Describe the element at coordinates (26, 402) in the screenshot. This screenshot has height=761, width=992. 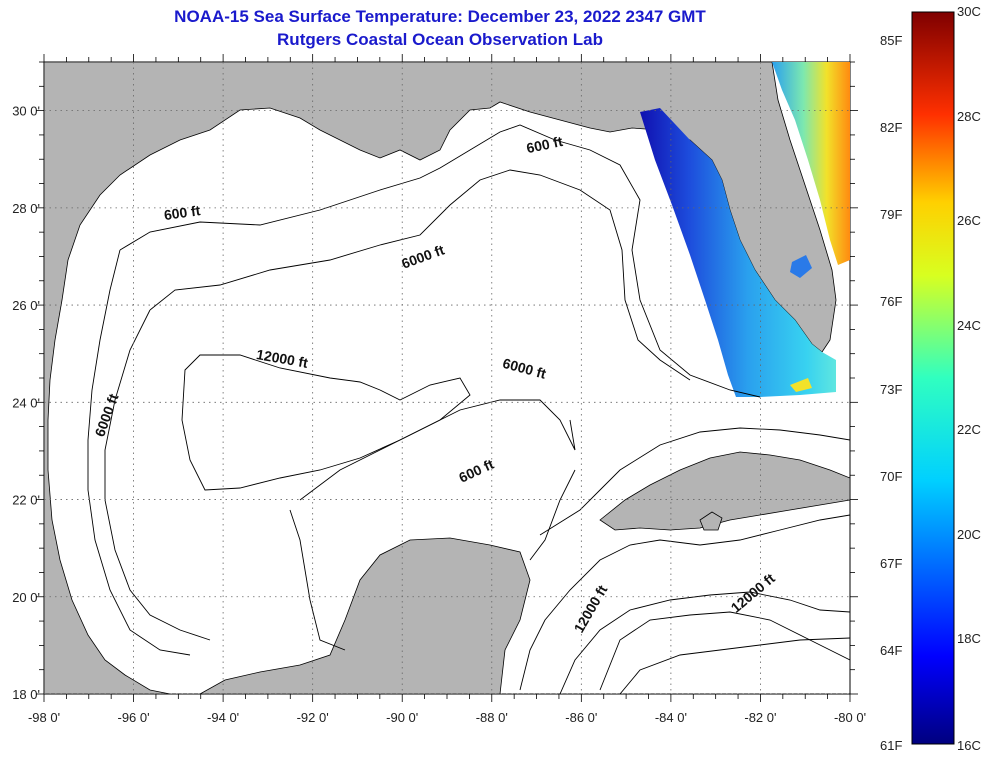
I see `lat-tick-label: 24 0'` at that location.